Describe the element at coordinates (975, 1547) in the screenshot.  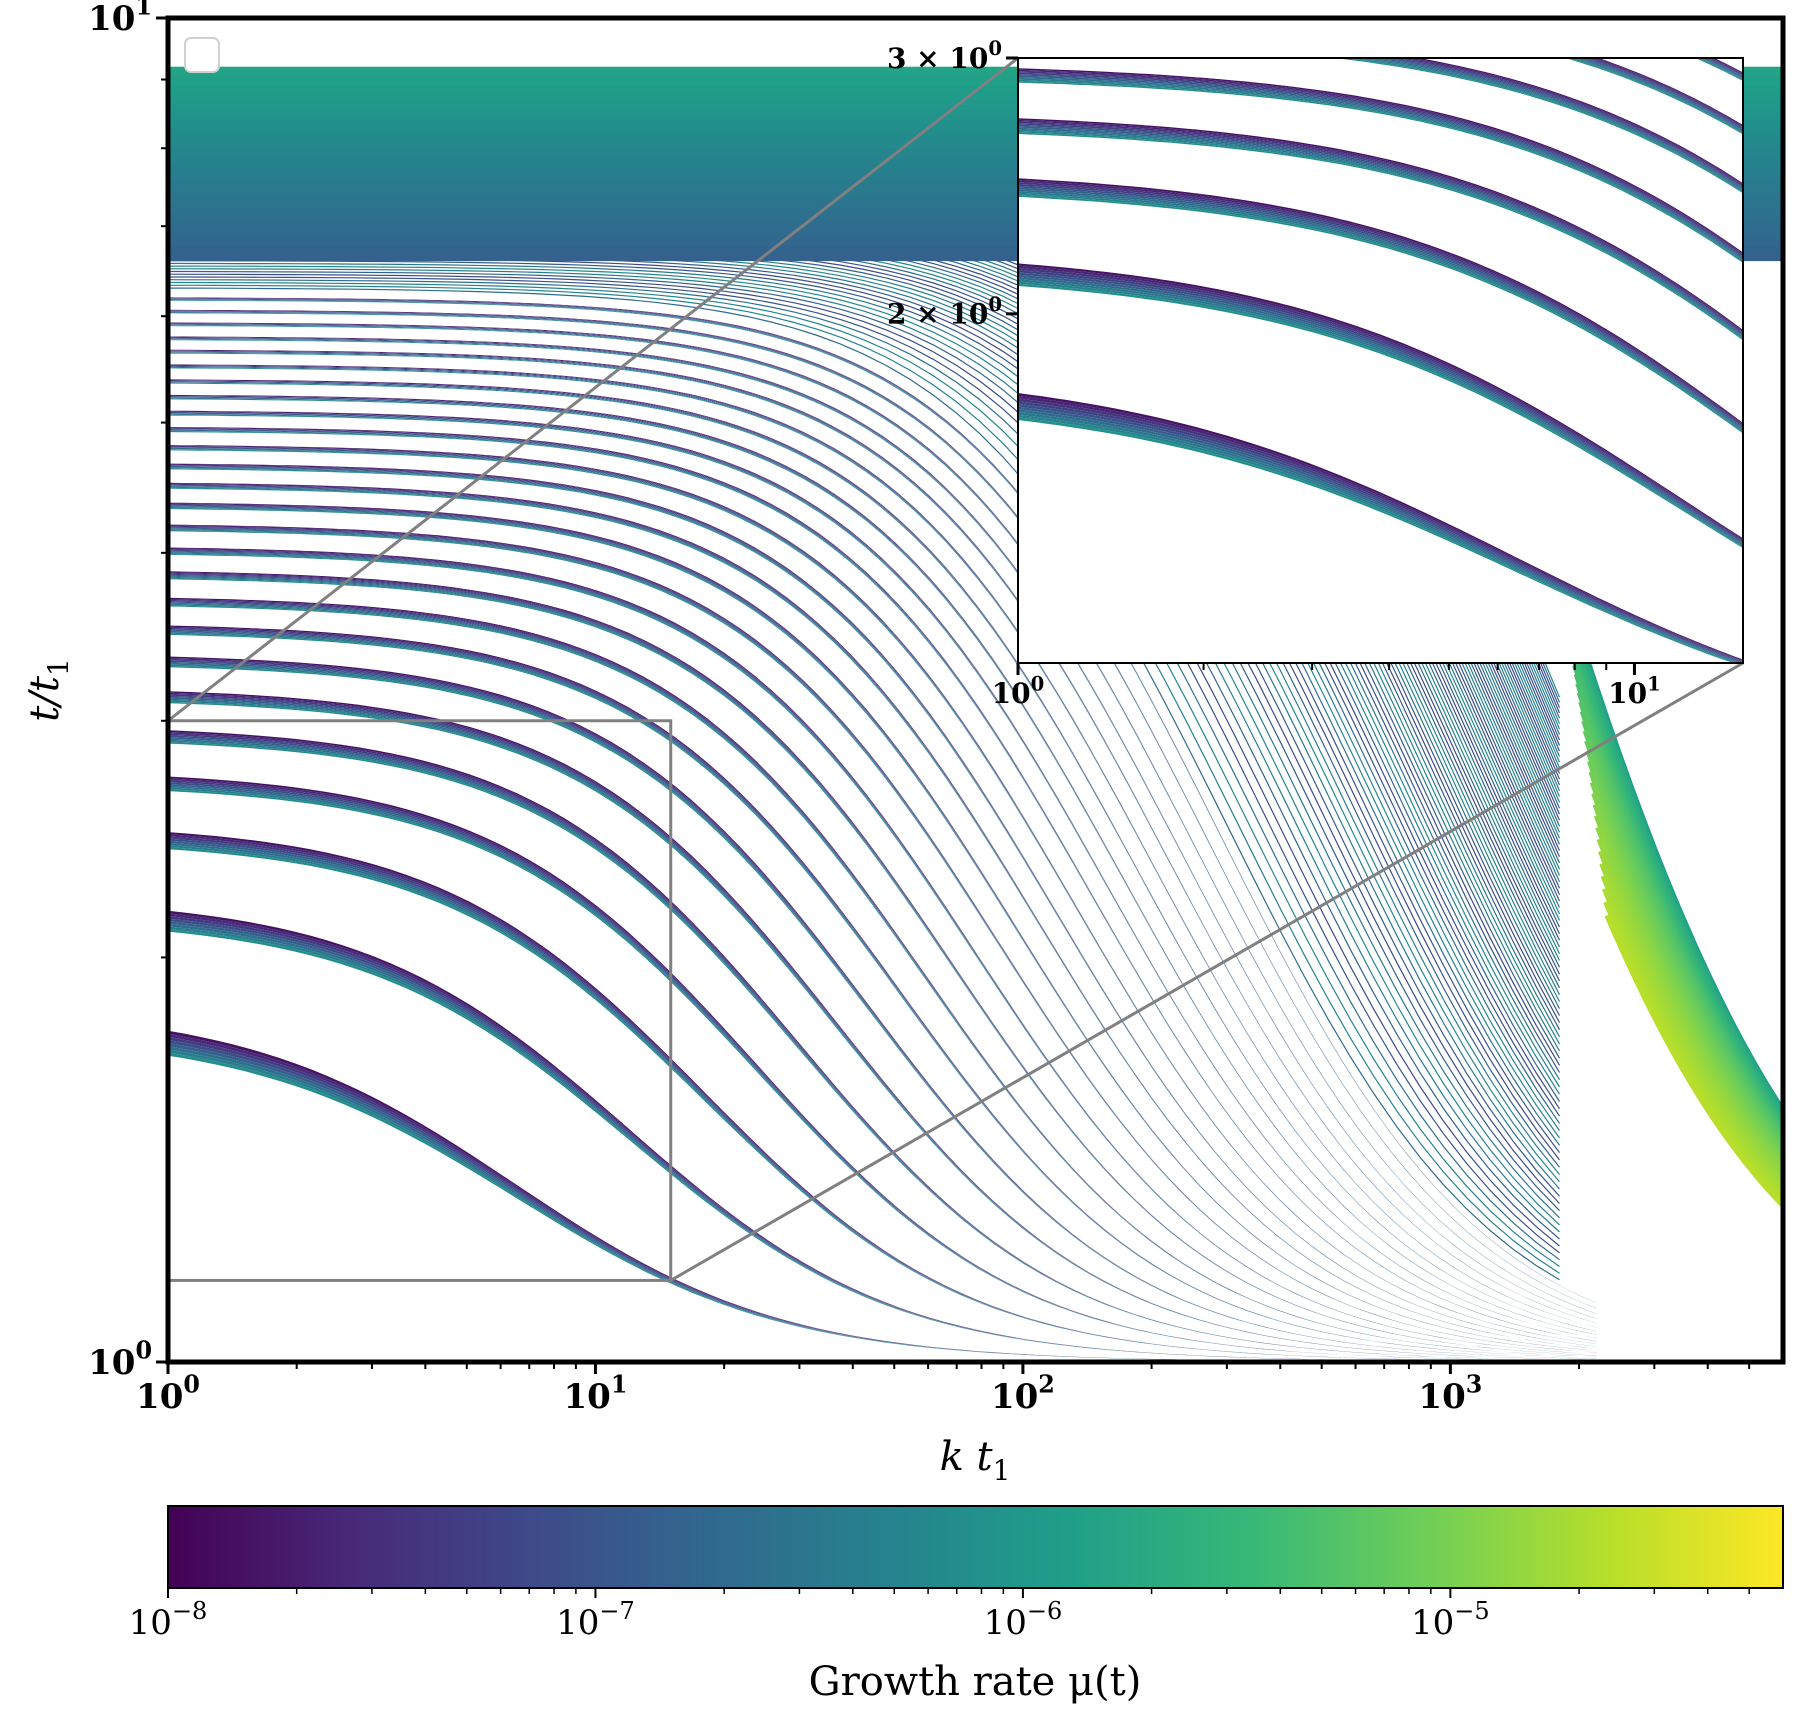
I see `colorbar-gradient` at that location.